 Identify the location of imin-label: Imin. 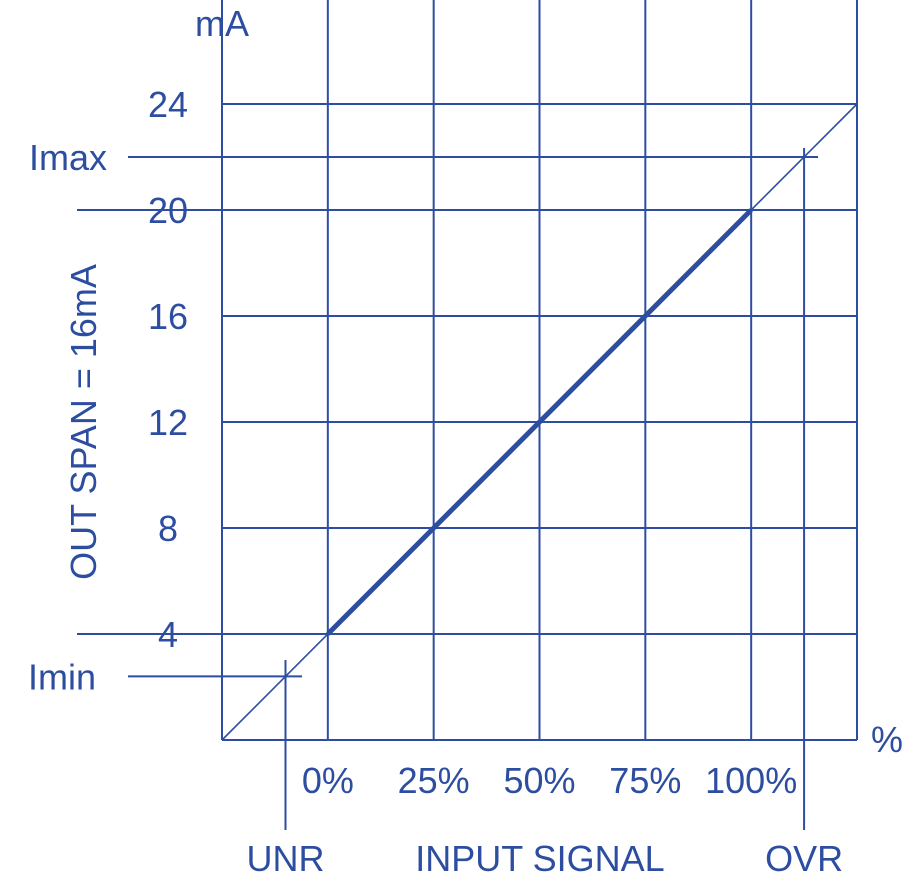
(62, 676).